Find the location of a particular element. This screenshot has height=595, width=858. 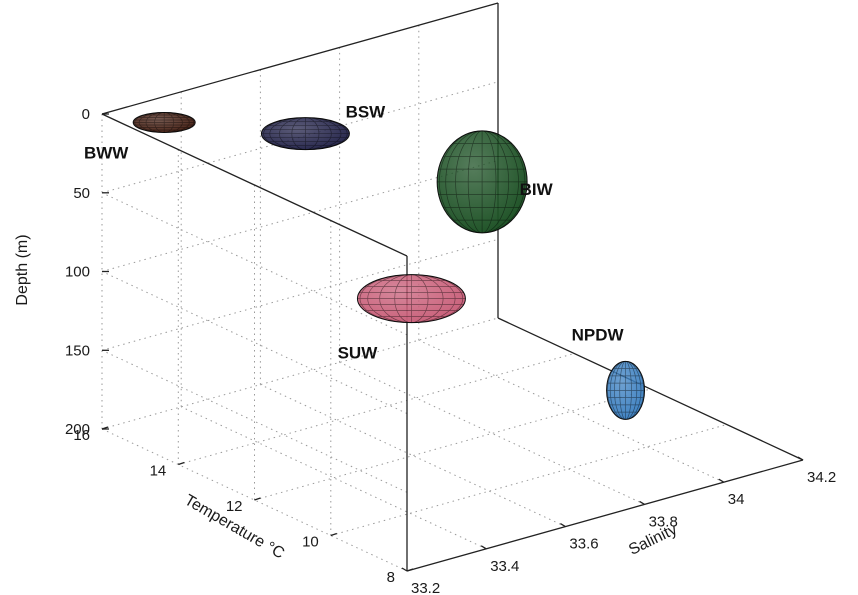

depth-tick-label: 200 is located at coordinates (77, 429).